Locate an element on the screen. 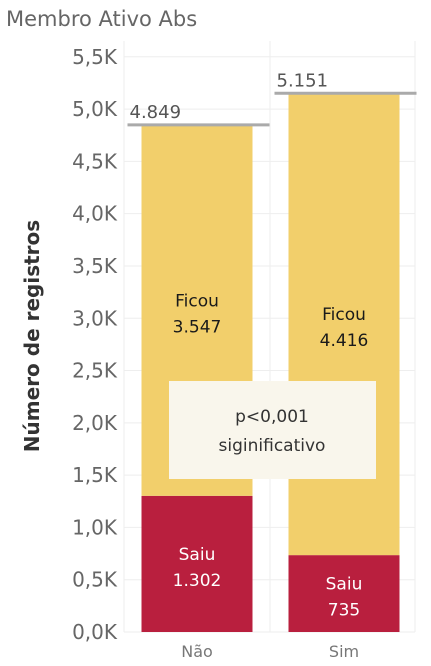 Image resolution: width=431 pixels, height=666 pixels. annotation-box is located at coordinates (272, 430).